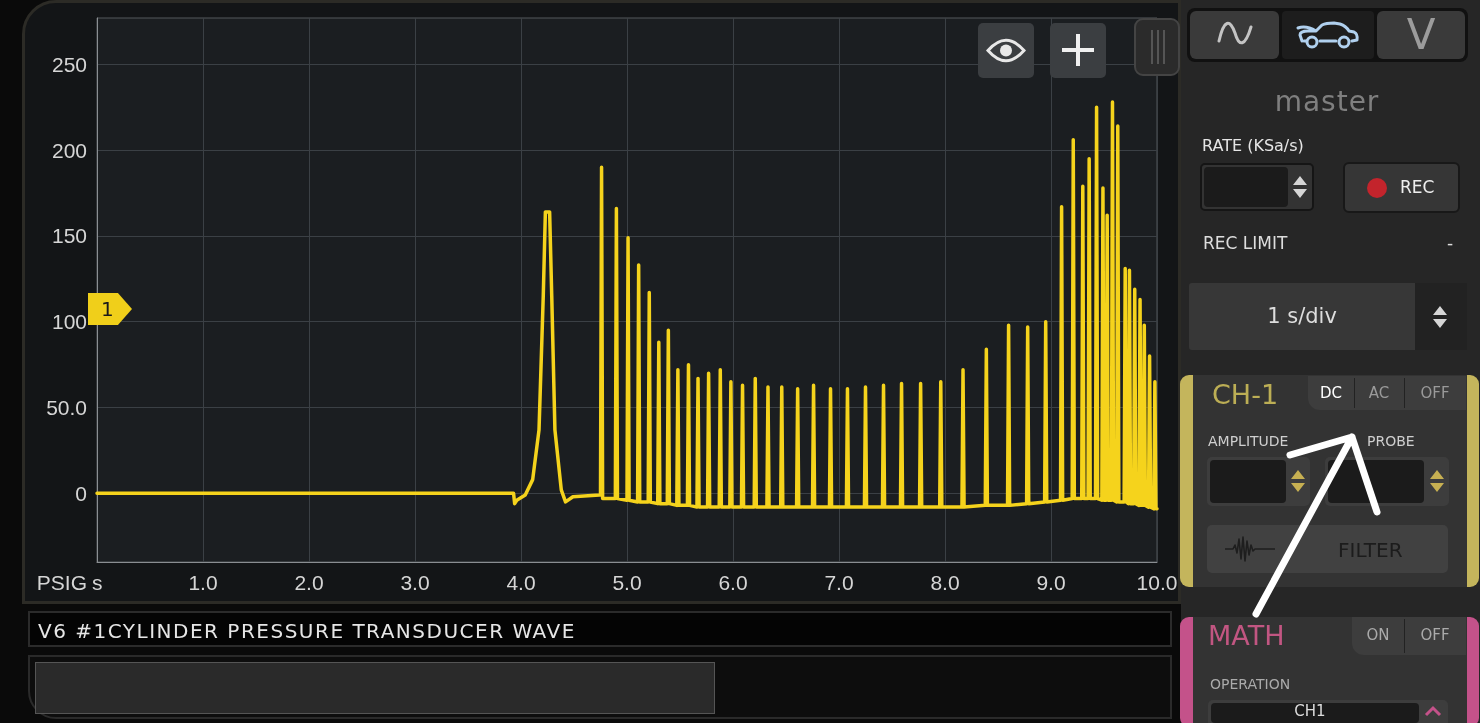 This screenshot has height=723, width=1480. Describe the element at coordinates (627, 582) in the screenshot. I see `x-tick-label: 5.0` at that location.